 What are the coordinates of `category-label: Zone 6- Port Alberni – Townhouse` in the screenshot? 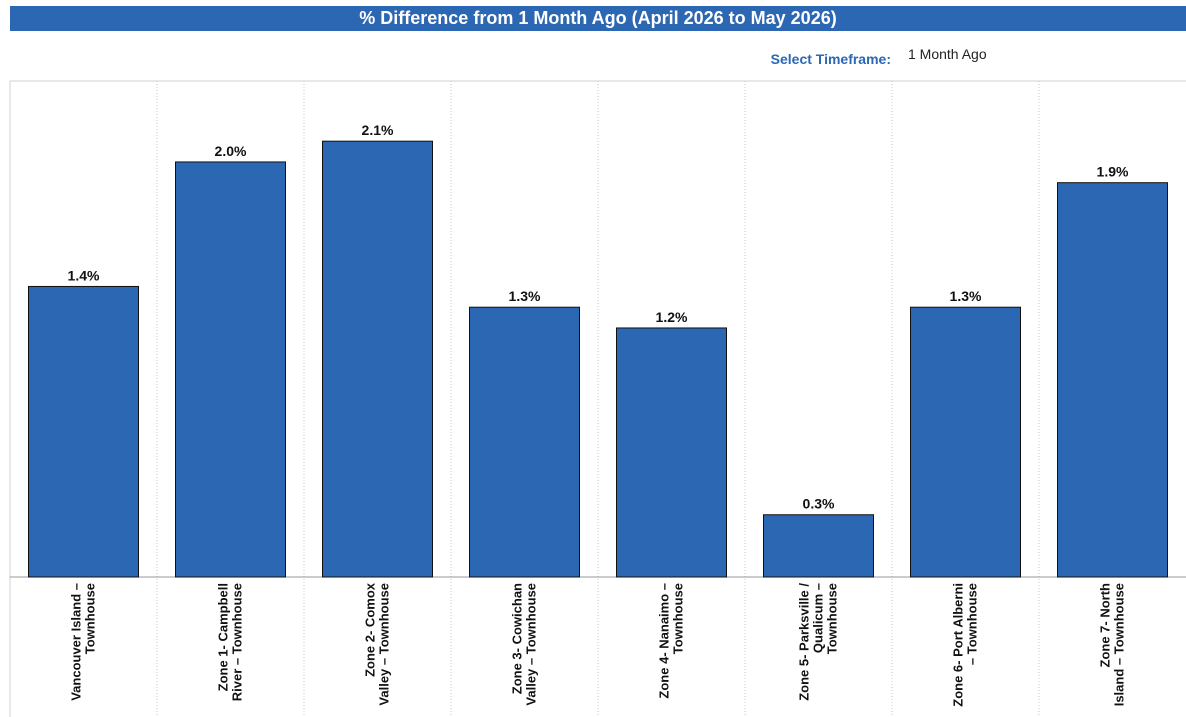 It's located at (965, 645).